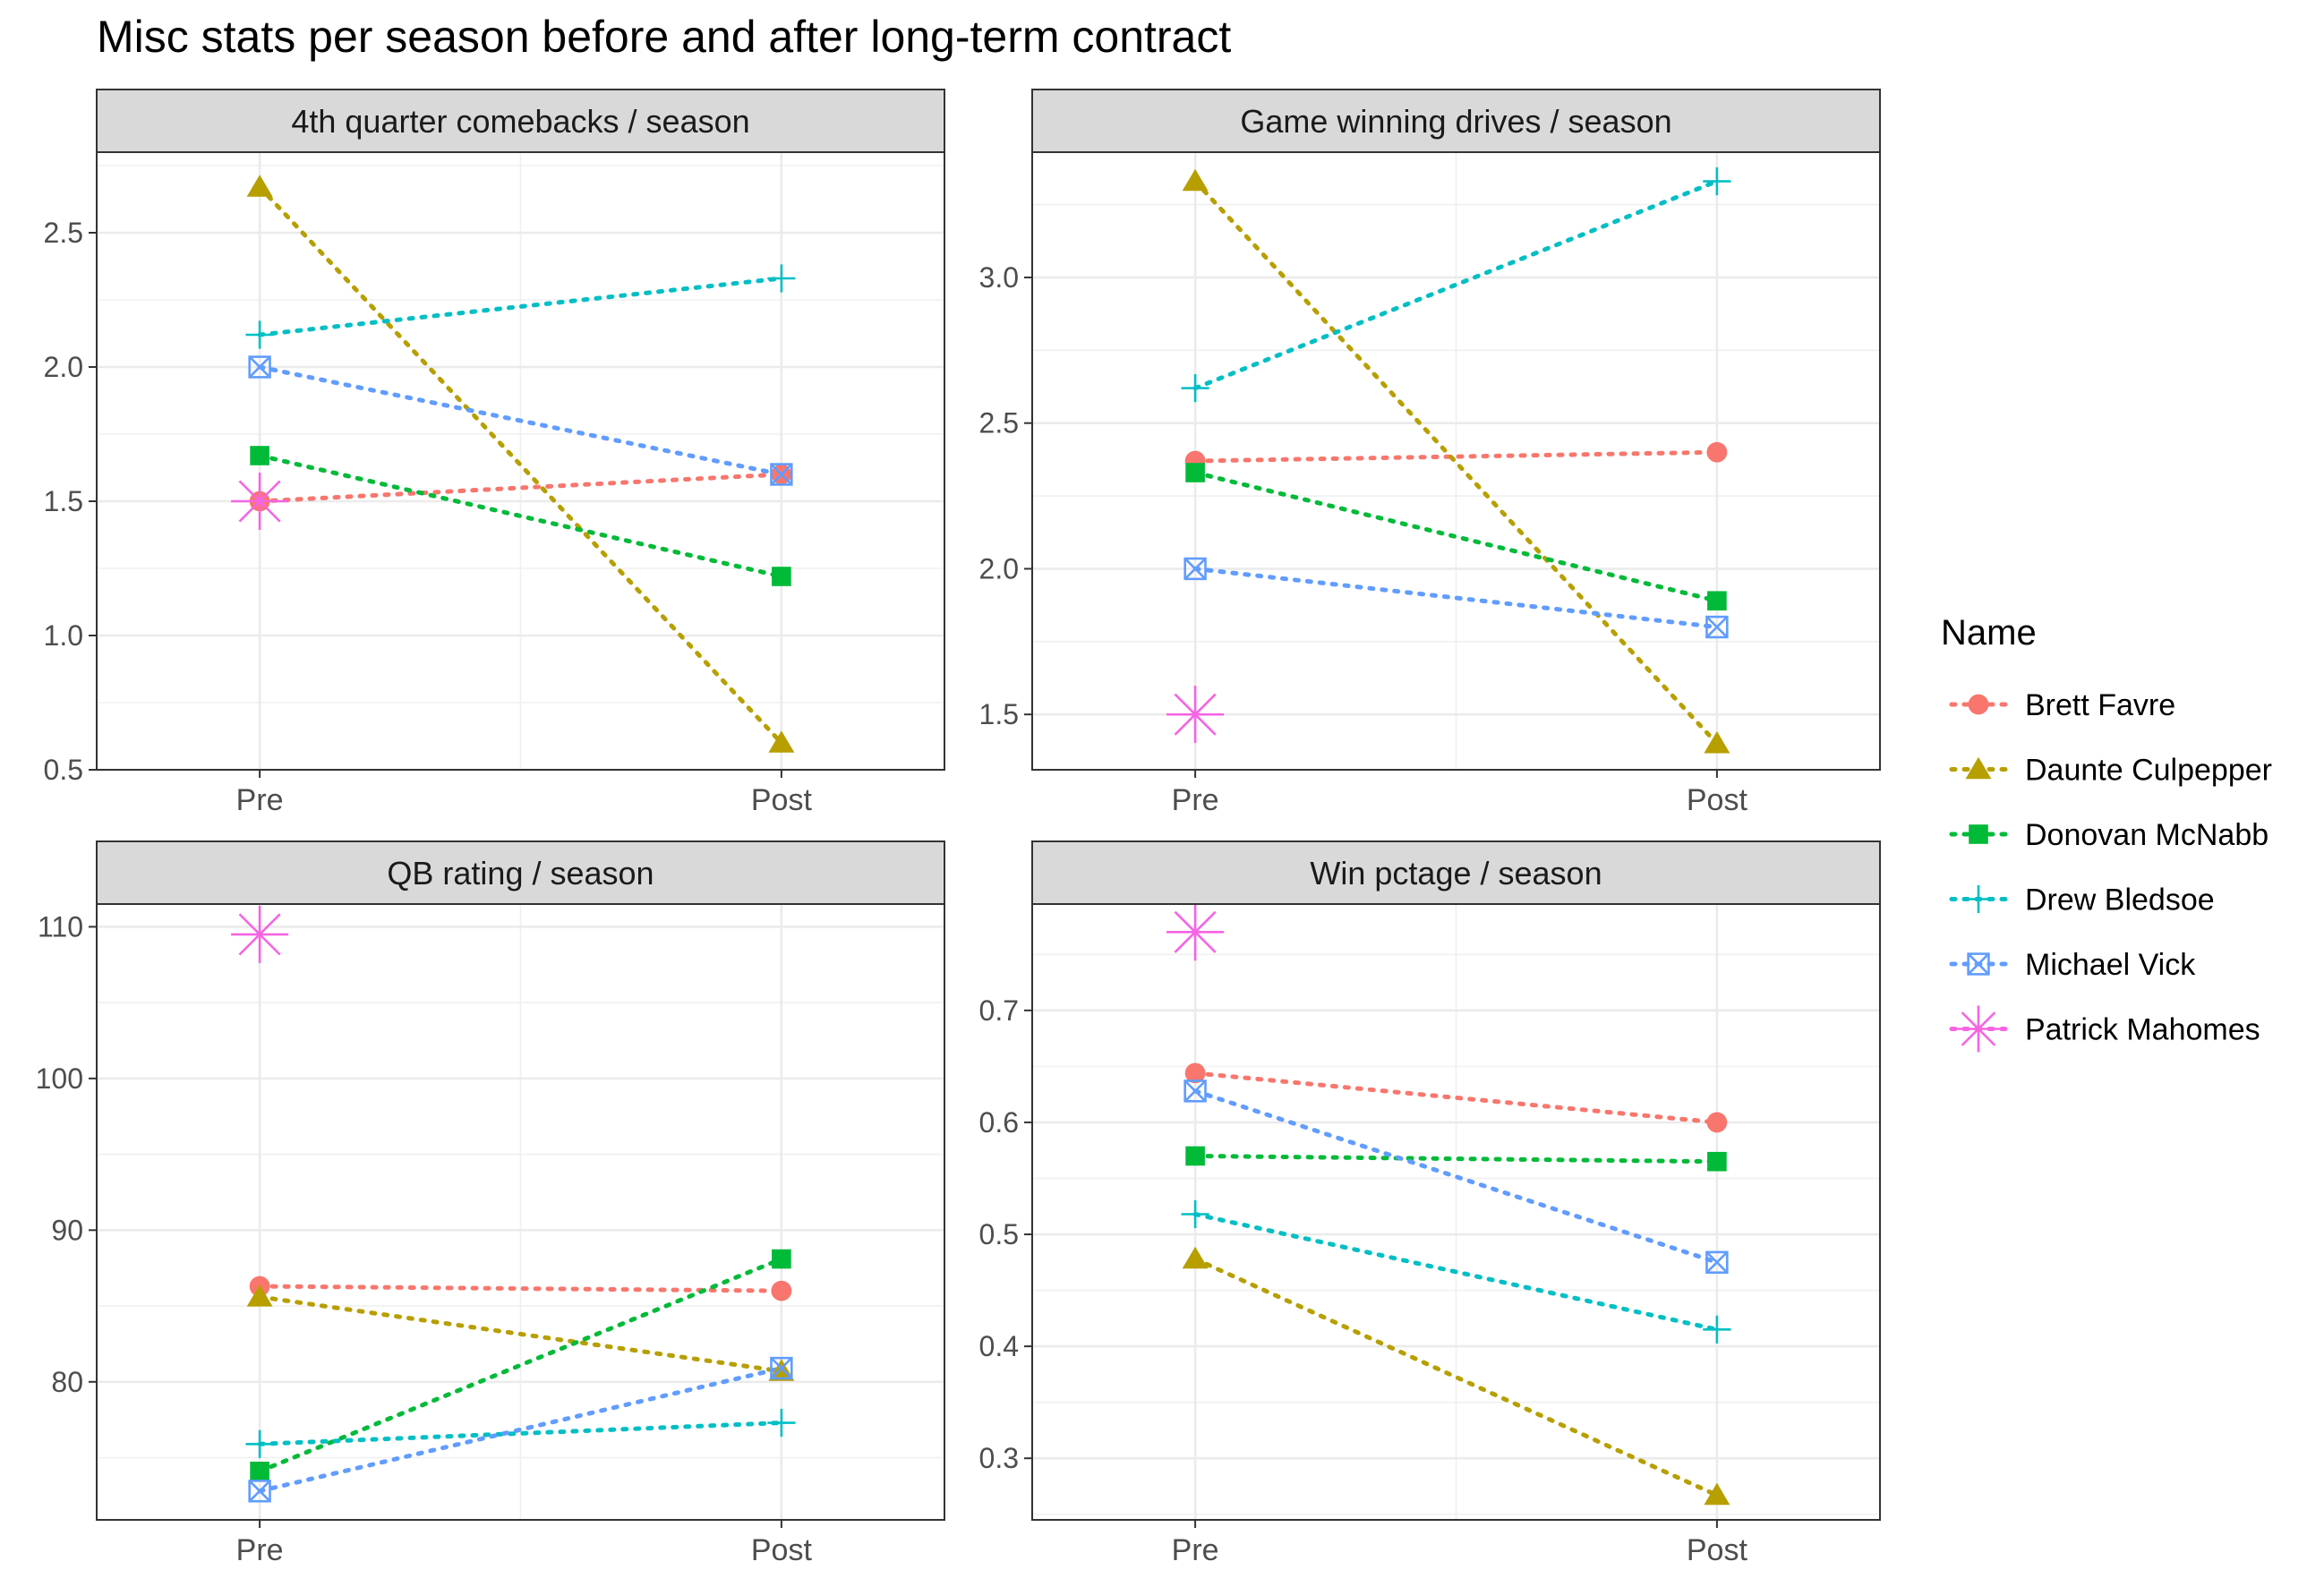 The height and width of the screenshot is (1587, 2324). What do you see at coordinates (60, 926) in the screenshot?
I see `y-tick-label: 110` at bounding box center [60, 926].